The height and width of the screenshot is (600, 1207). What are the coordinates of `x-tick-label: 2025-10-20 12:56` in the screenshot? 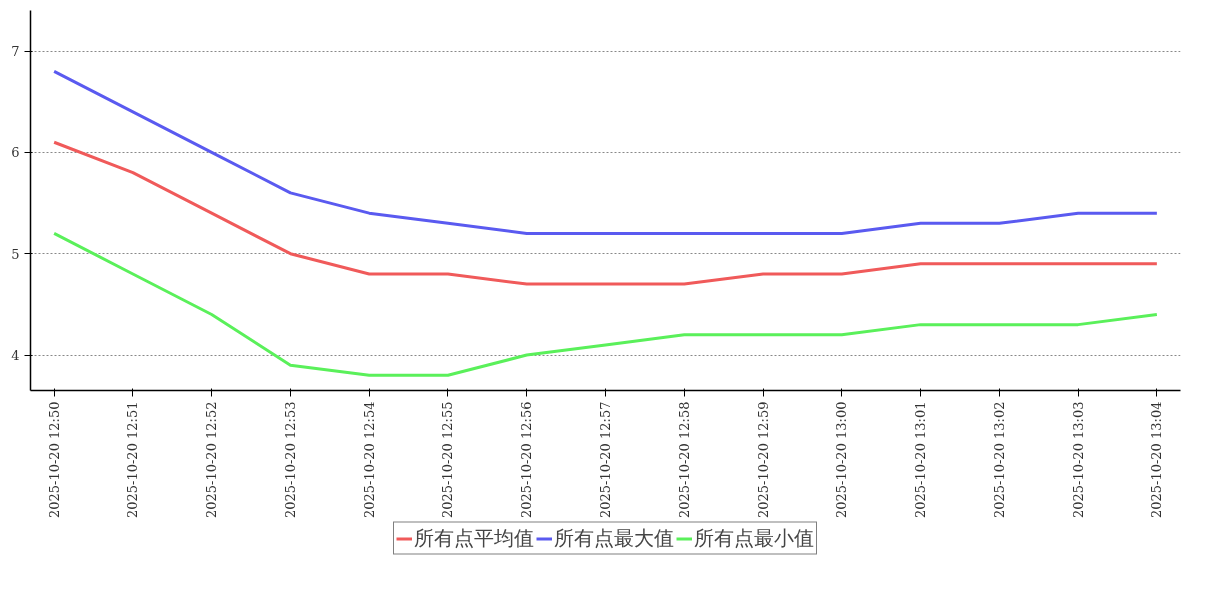 It's located at (527, 460).